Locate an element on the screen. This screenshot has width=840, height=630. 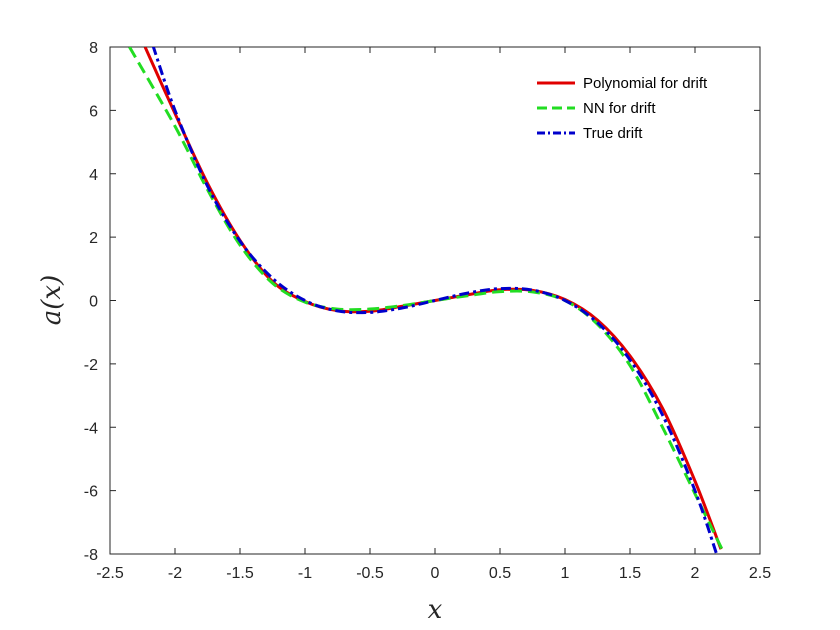
y-tick-label: -4 is located at coordinates (91, 428).